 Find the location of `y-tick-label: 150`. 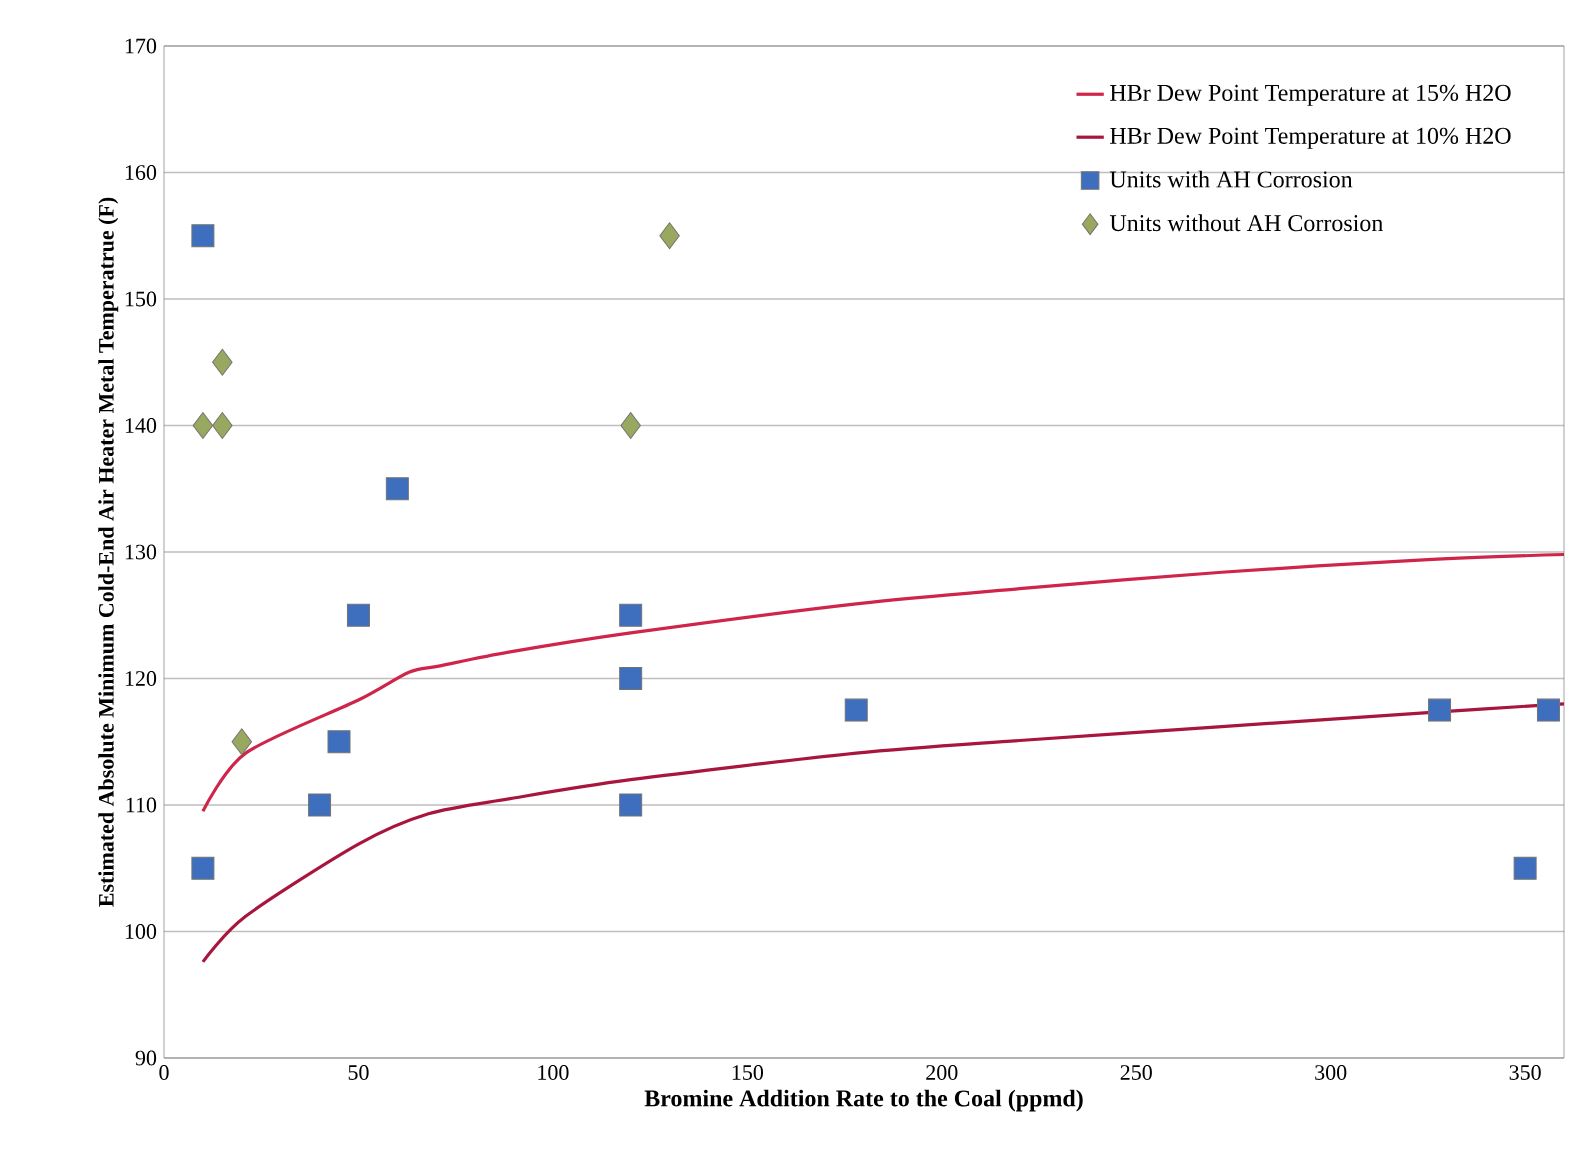

y-tick-label: 150 is located at coordinates (141, 299).